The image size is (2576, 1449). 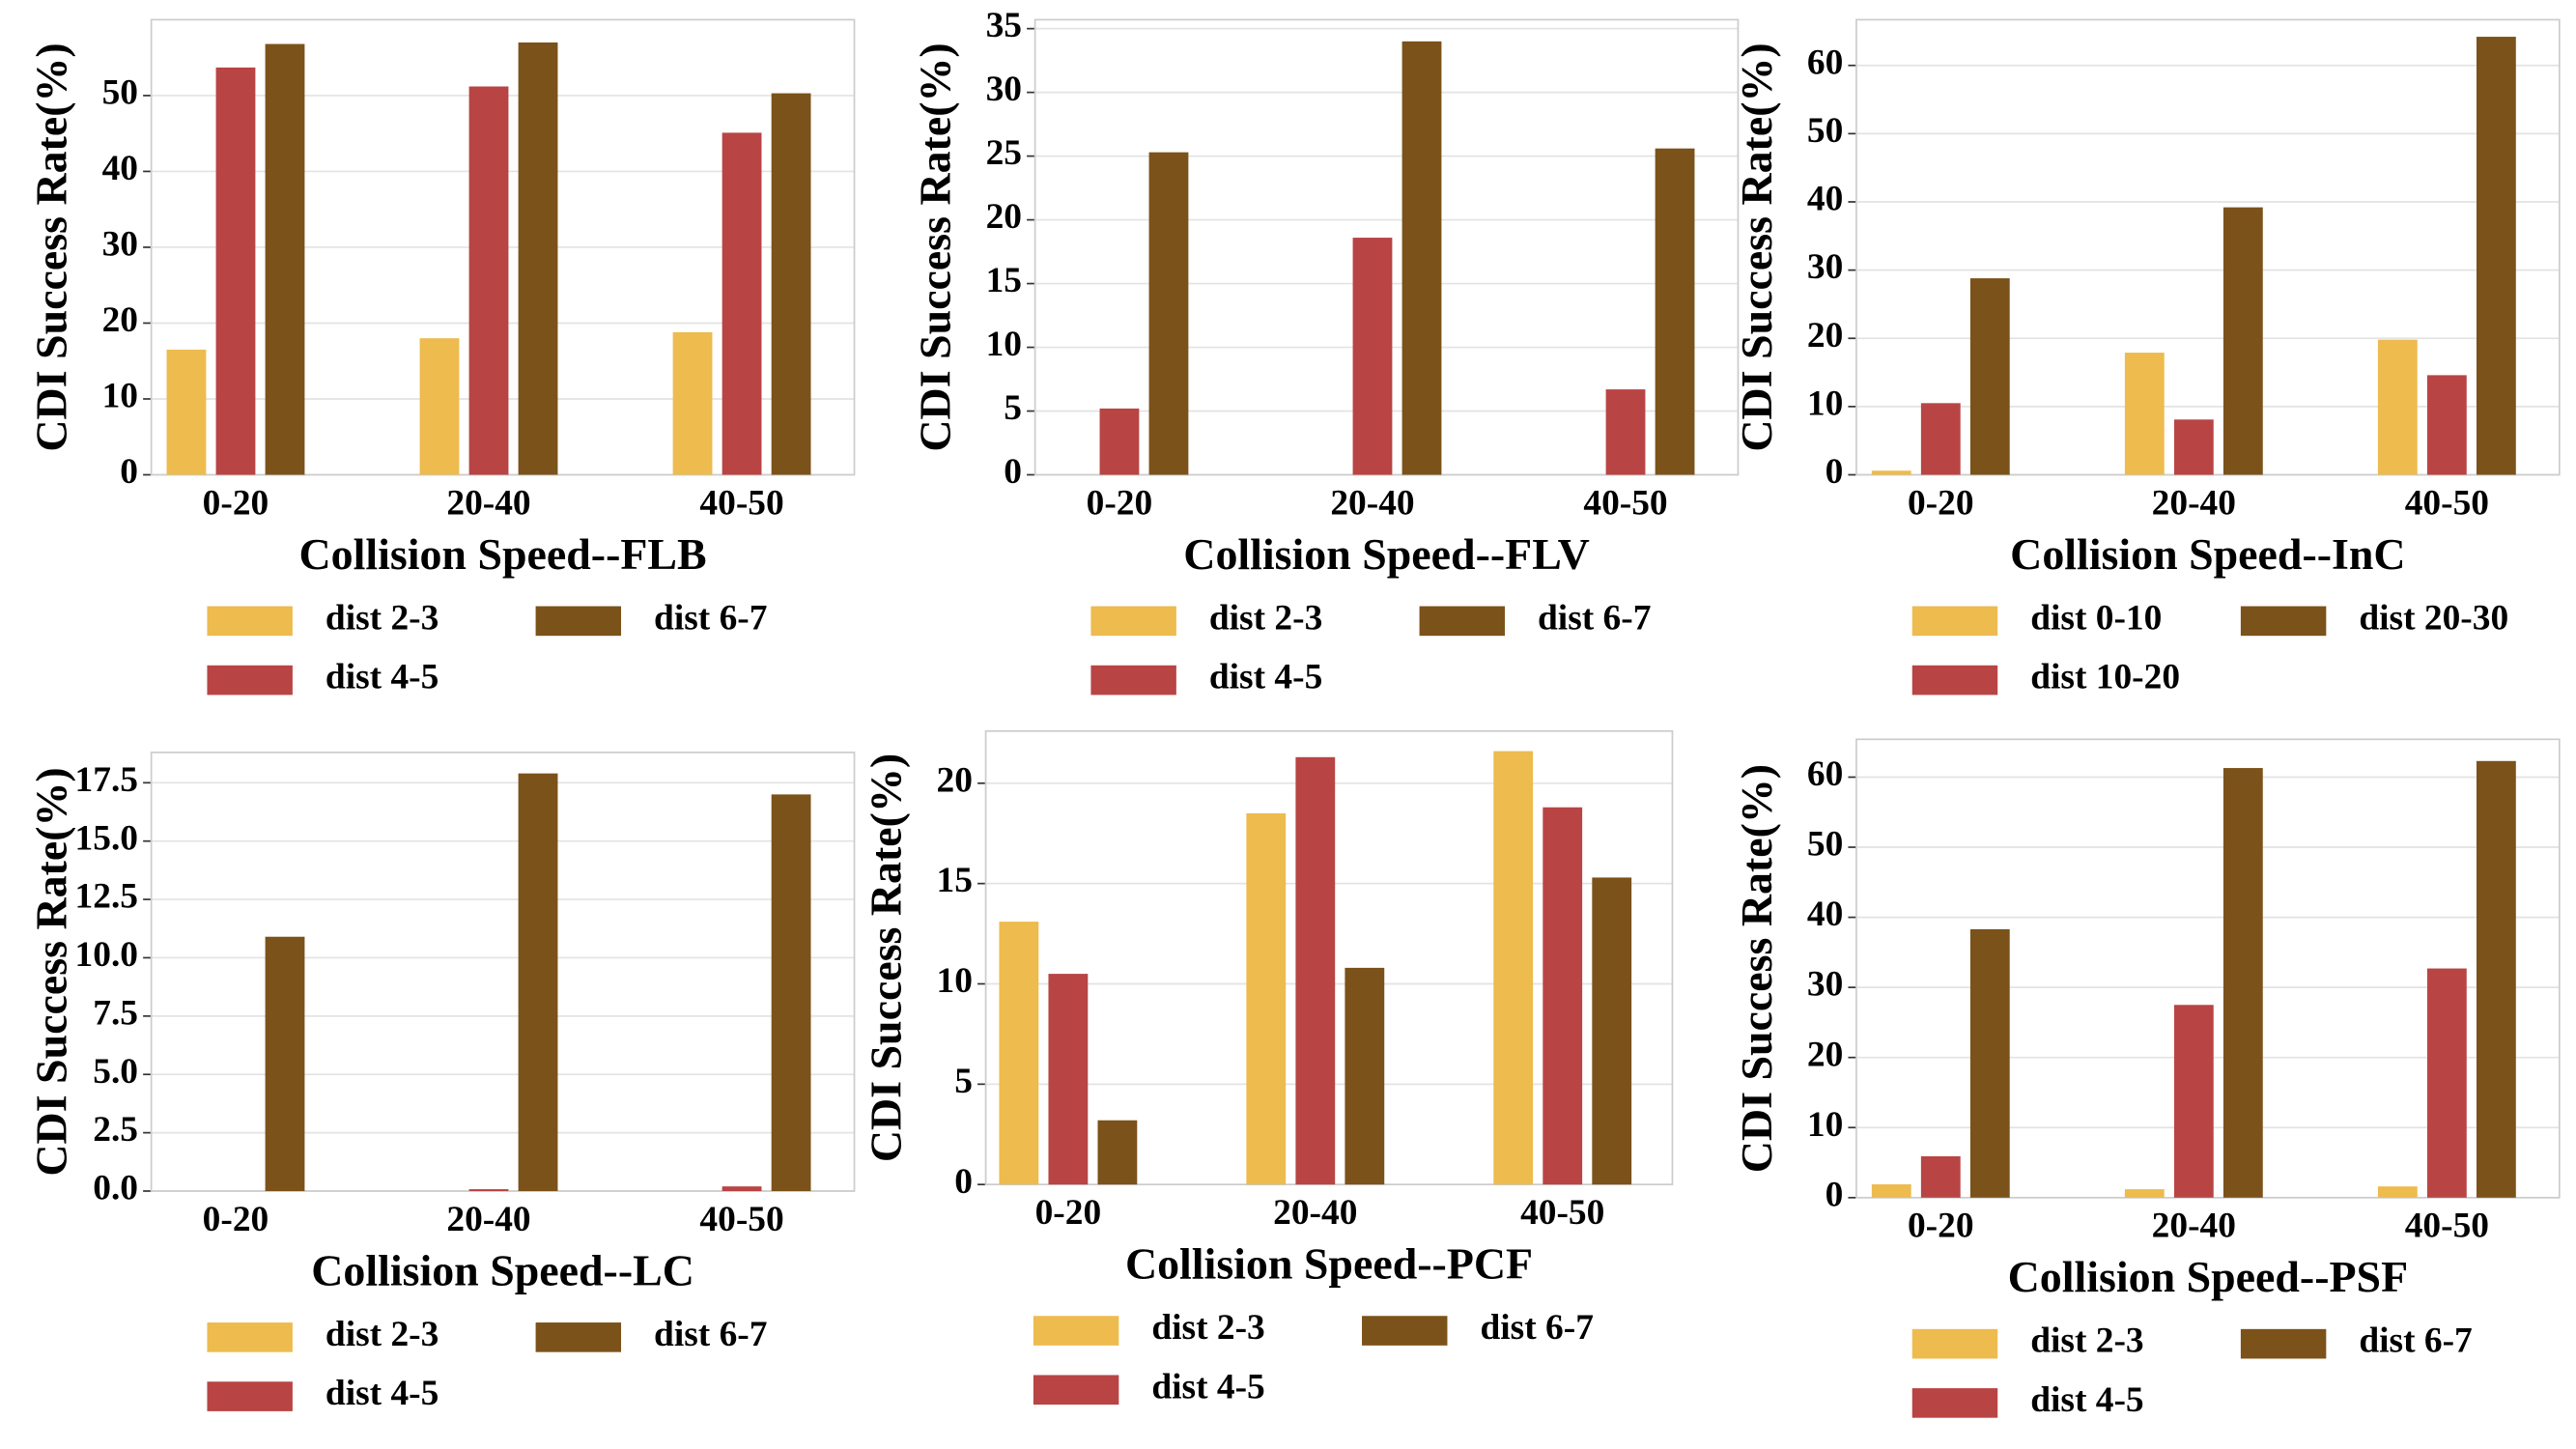 What do you see at coordinates (2207, 554) in the screenshot?
I see `x-axis-label: Collision Speed--InC` at bounding box center [2207, 554].